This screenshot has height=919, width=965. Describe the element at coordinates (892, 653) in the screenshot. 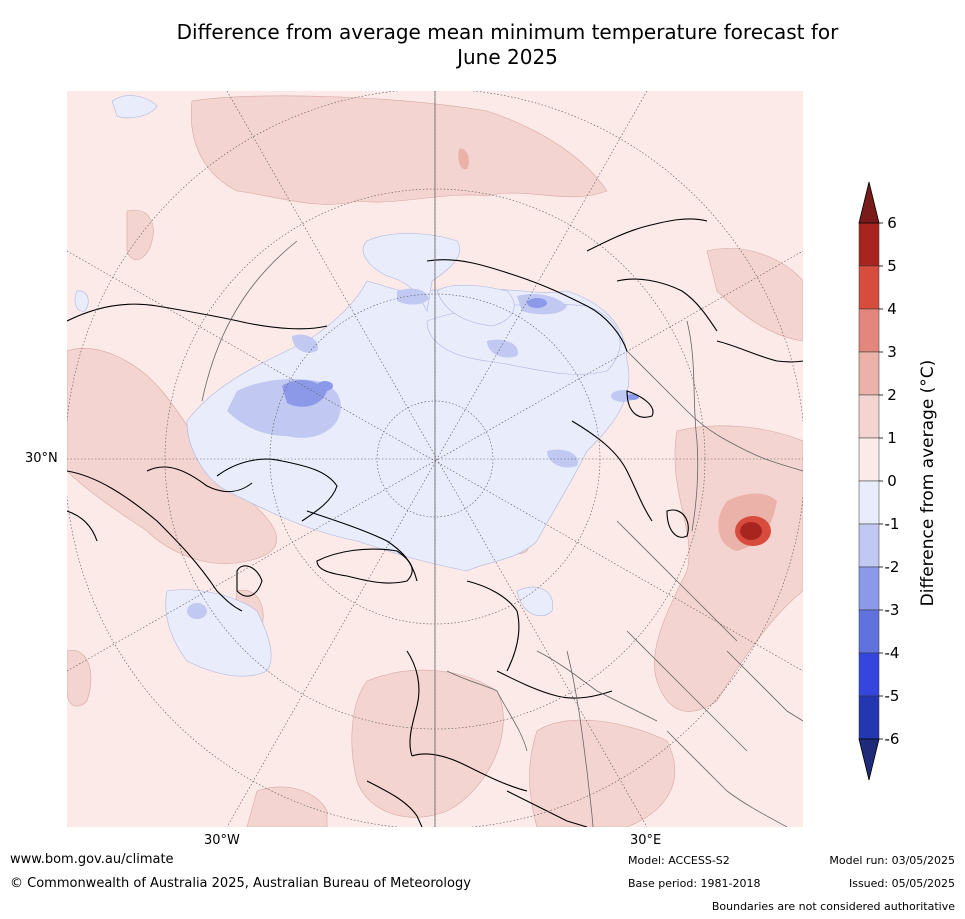

I see `colorbar-tick-label: -4` at that location.